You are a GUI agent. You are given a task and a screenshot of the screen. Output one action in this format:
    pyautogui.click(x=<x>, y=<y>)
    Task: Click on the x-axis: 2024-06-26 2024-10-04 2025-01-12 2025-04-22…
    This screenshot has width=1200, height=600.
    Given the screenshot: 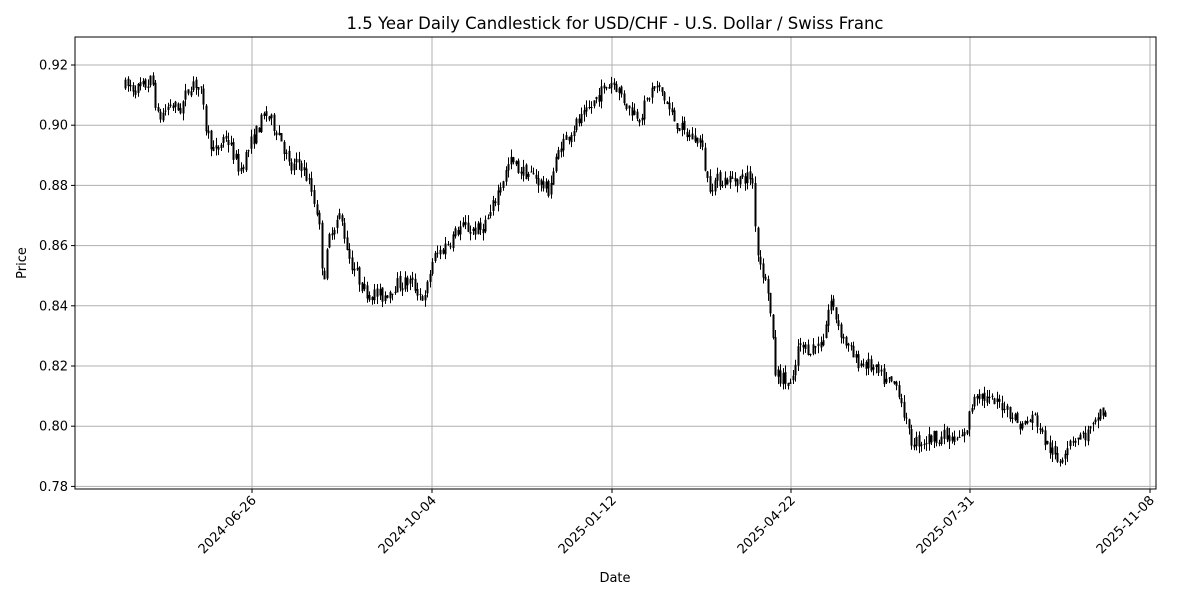 What is the action you would take?
    pyautogui.click(x=677, y=523)
    